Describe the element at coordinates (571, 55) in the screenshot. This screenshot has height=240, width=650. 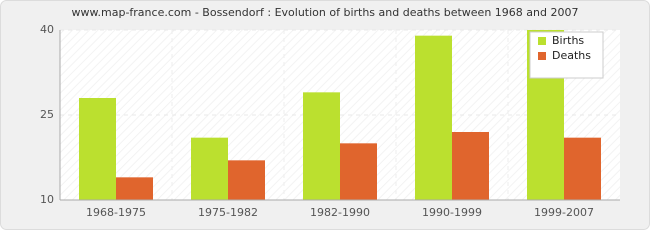
I see `legend-label: Deaths` at that location.